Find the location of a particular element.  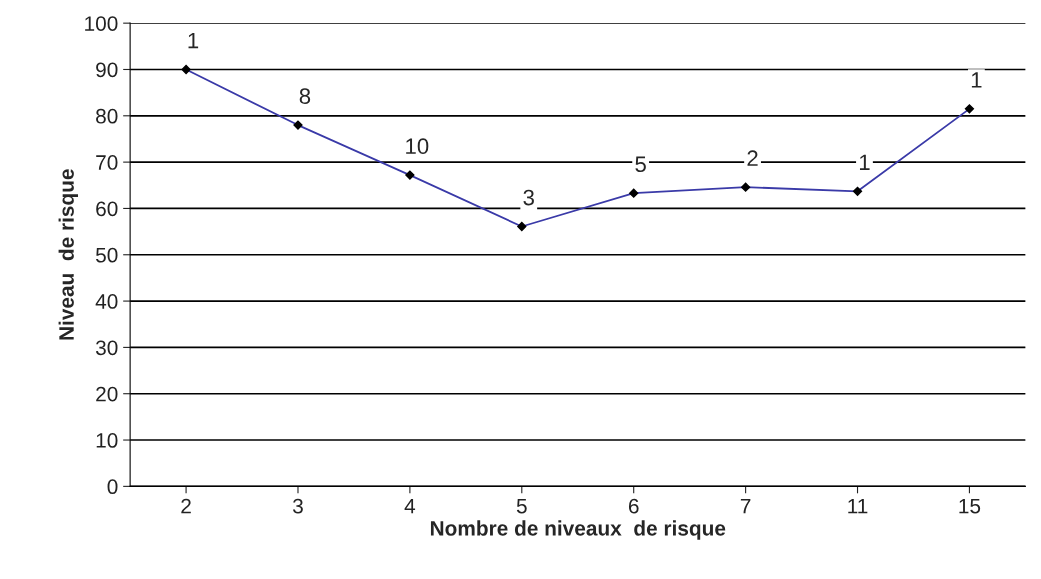

y-tick-label: 40 is located at coordinates (106, 301).